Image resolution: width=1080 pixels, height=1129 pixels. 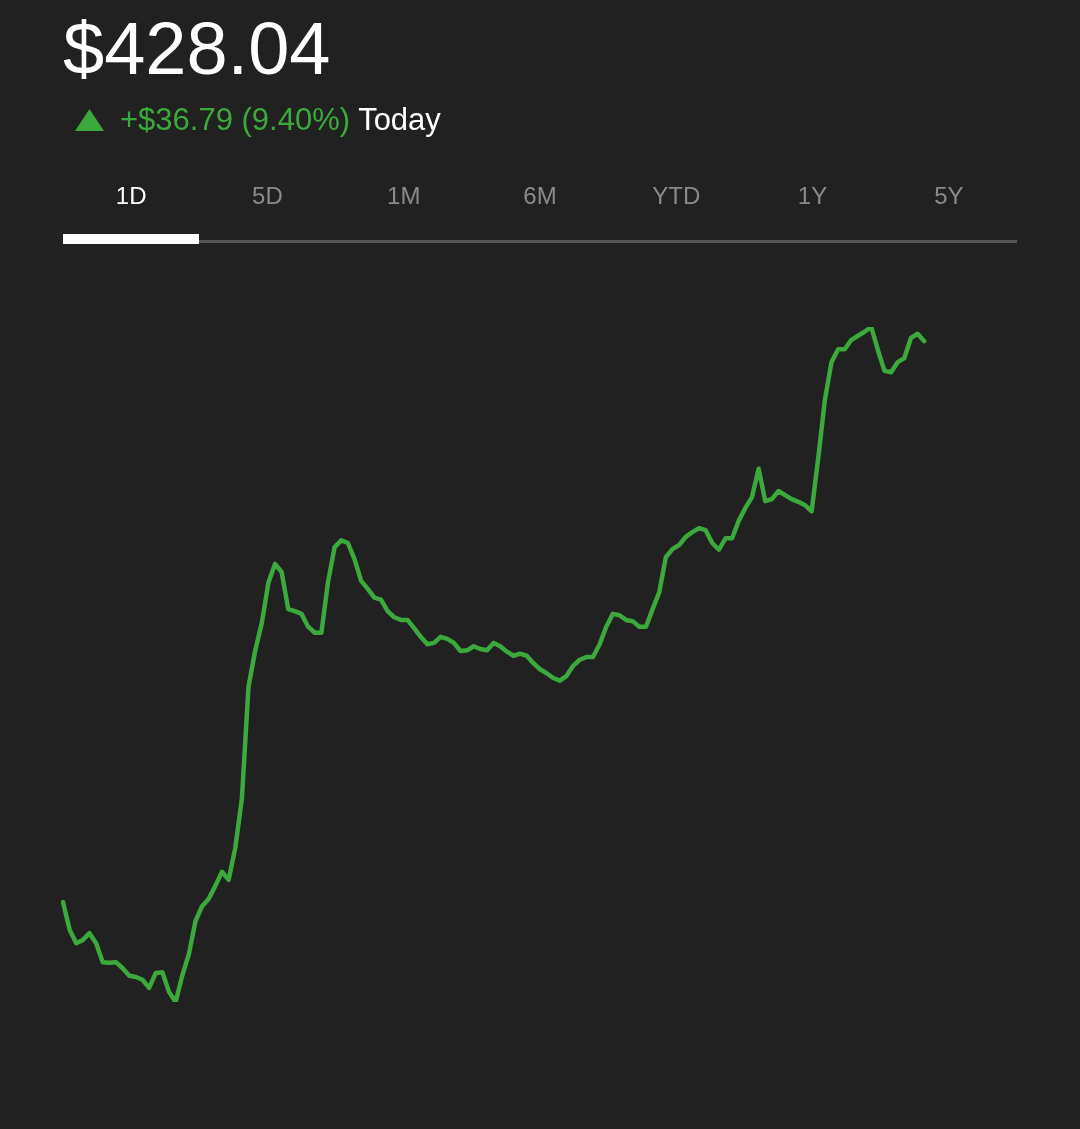 What do you see at coordinates (949, 196) in the screenshot?
I see `text: 5Y` at bounding box center [949, 196].